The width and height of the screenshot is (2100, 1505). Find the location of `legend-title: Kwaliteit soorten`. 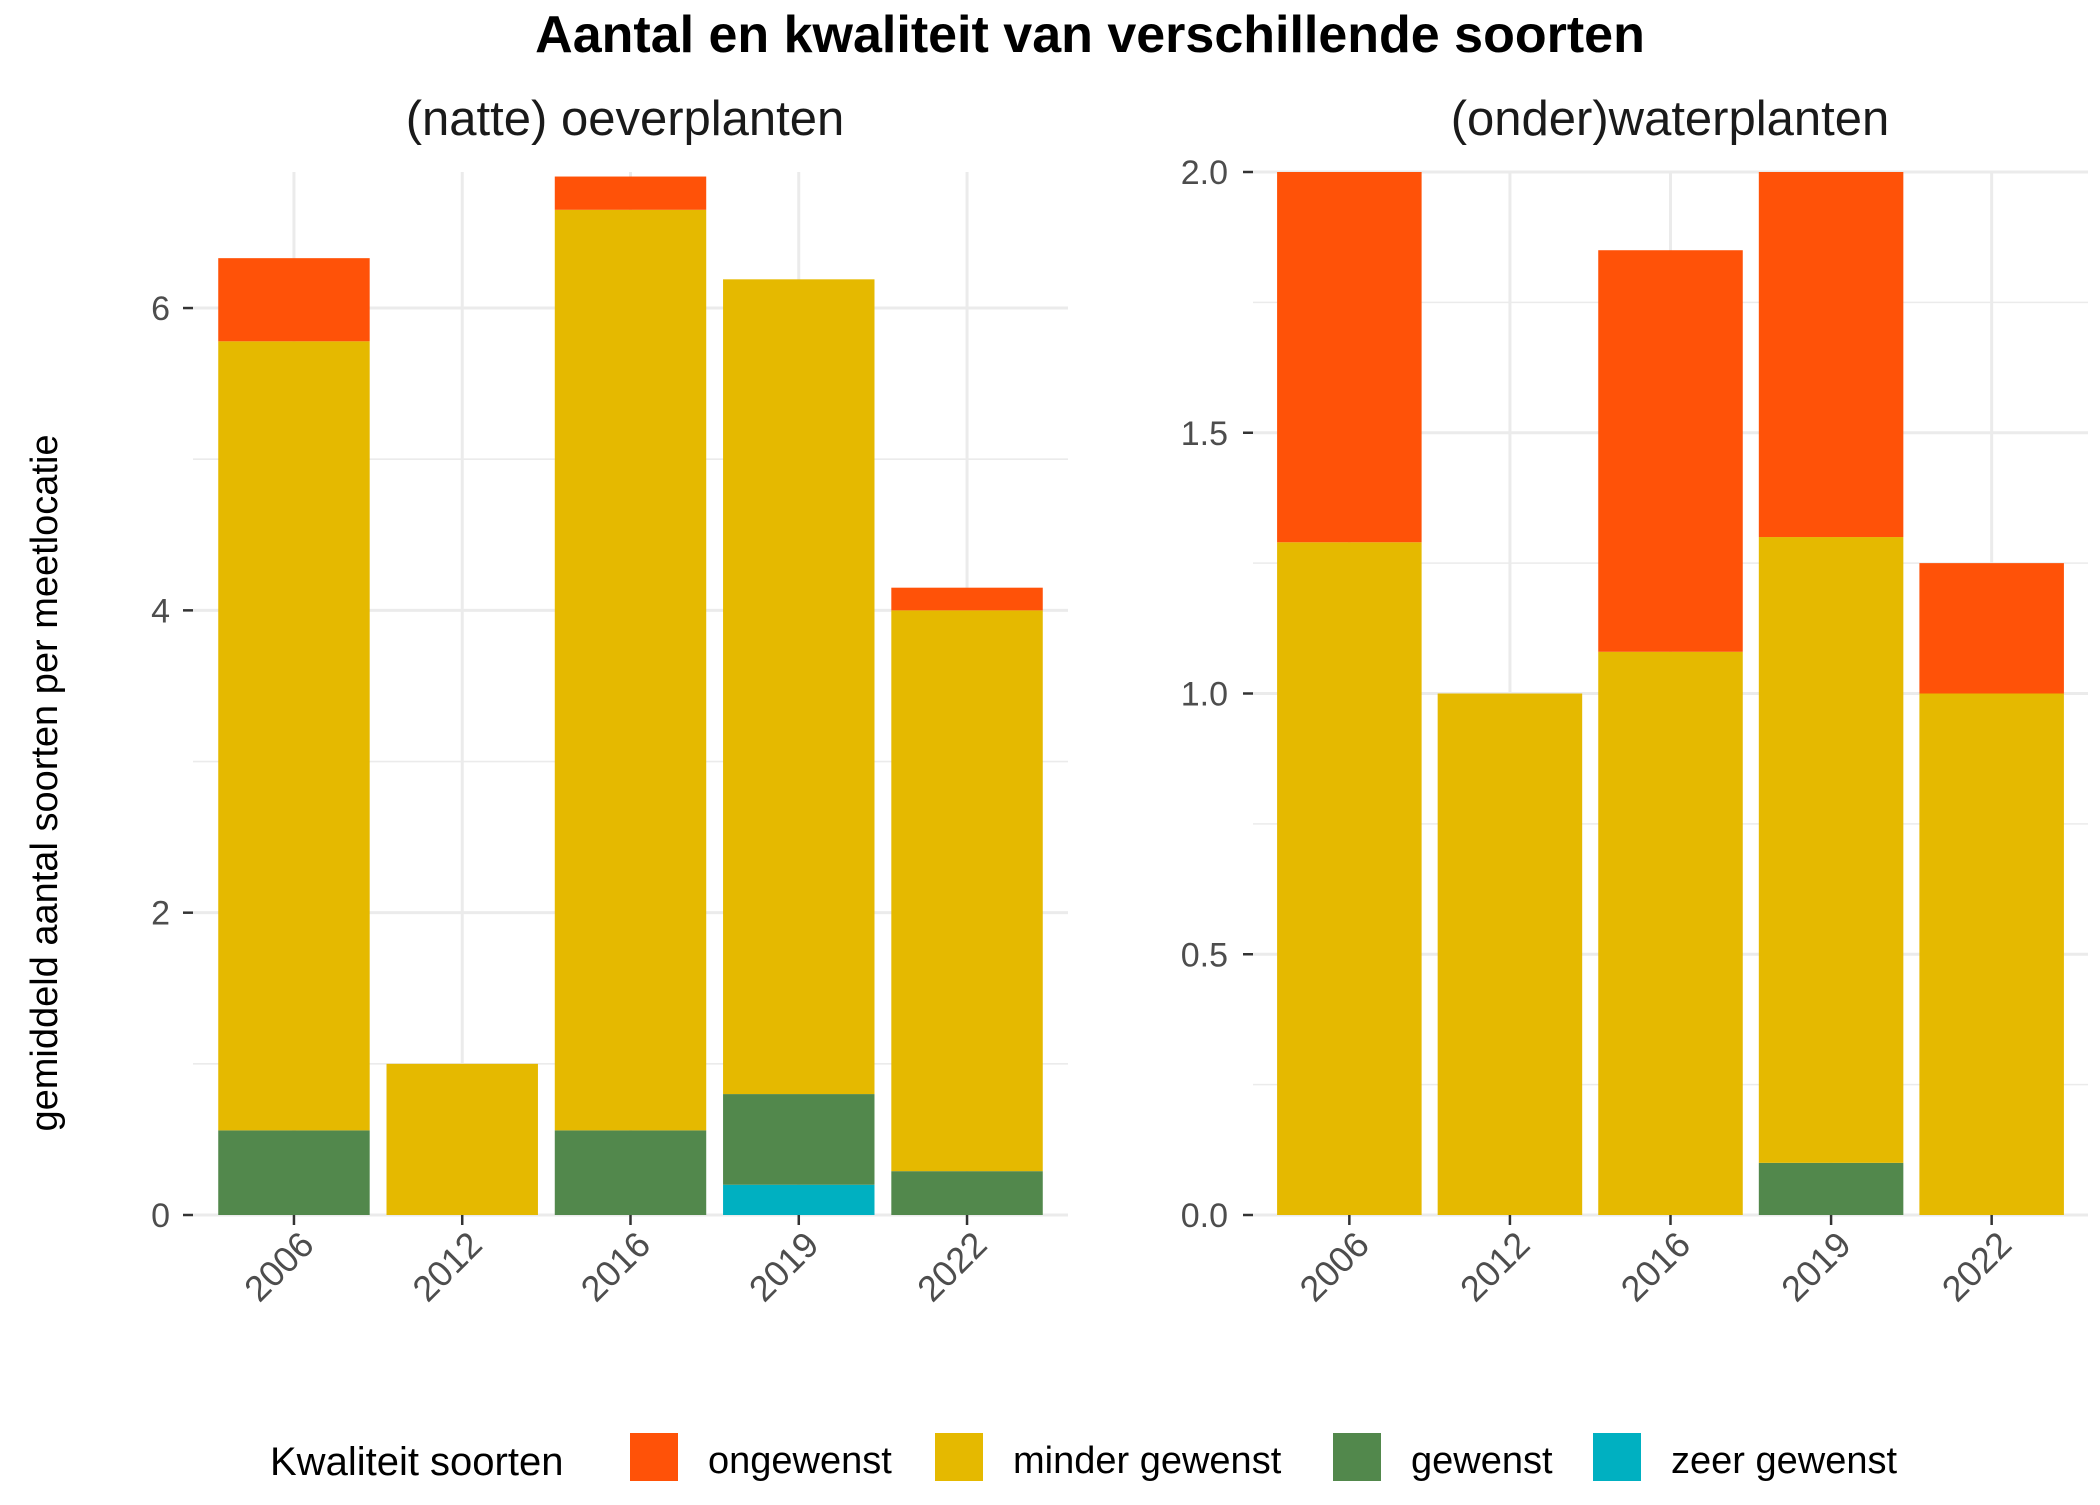

legend-title: Kwaliteit soorten is located at coordinates (416, 1462).